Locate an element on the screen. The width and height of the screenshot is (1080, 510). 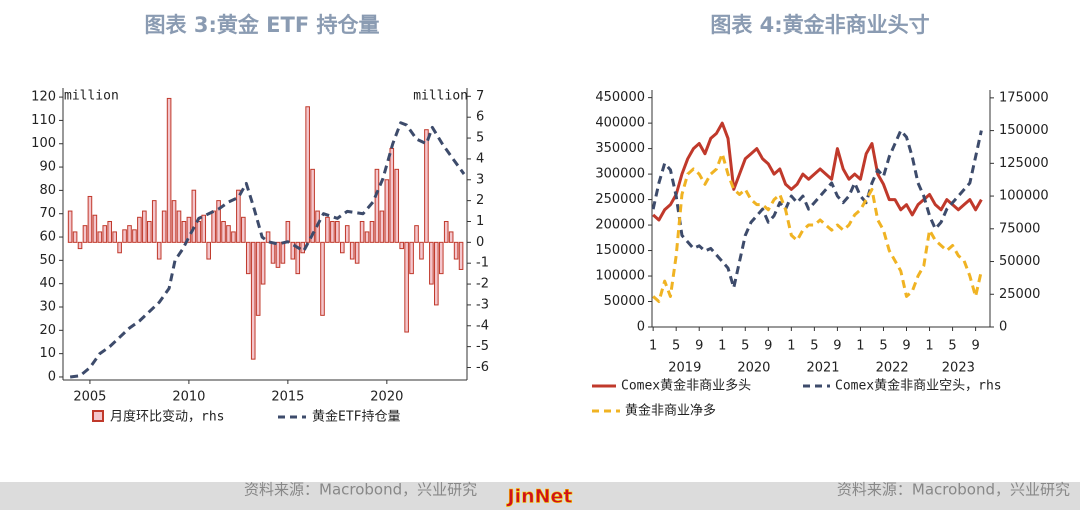
y-tick-label: 0 is located at coordinates (52, 376).